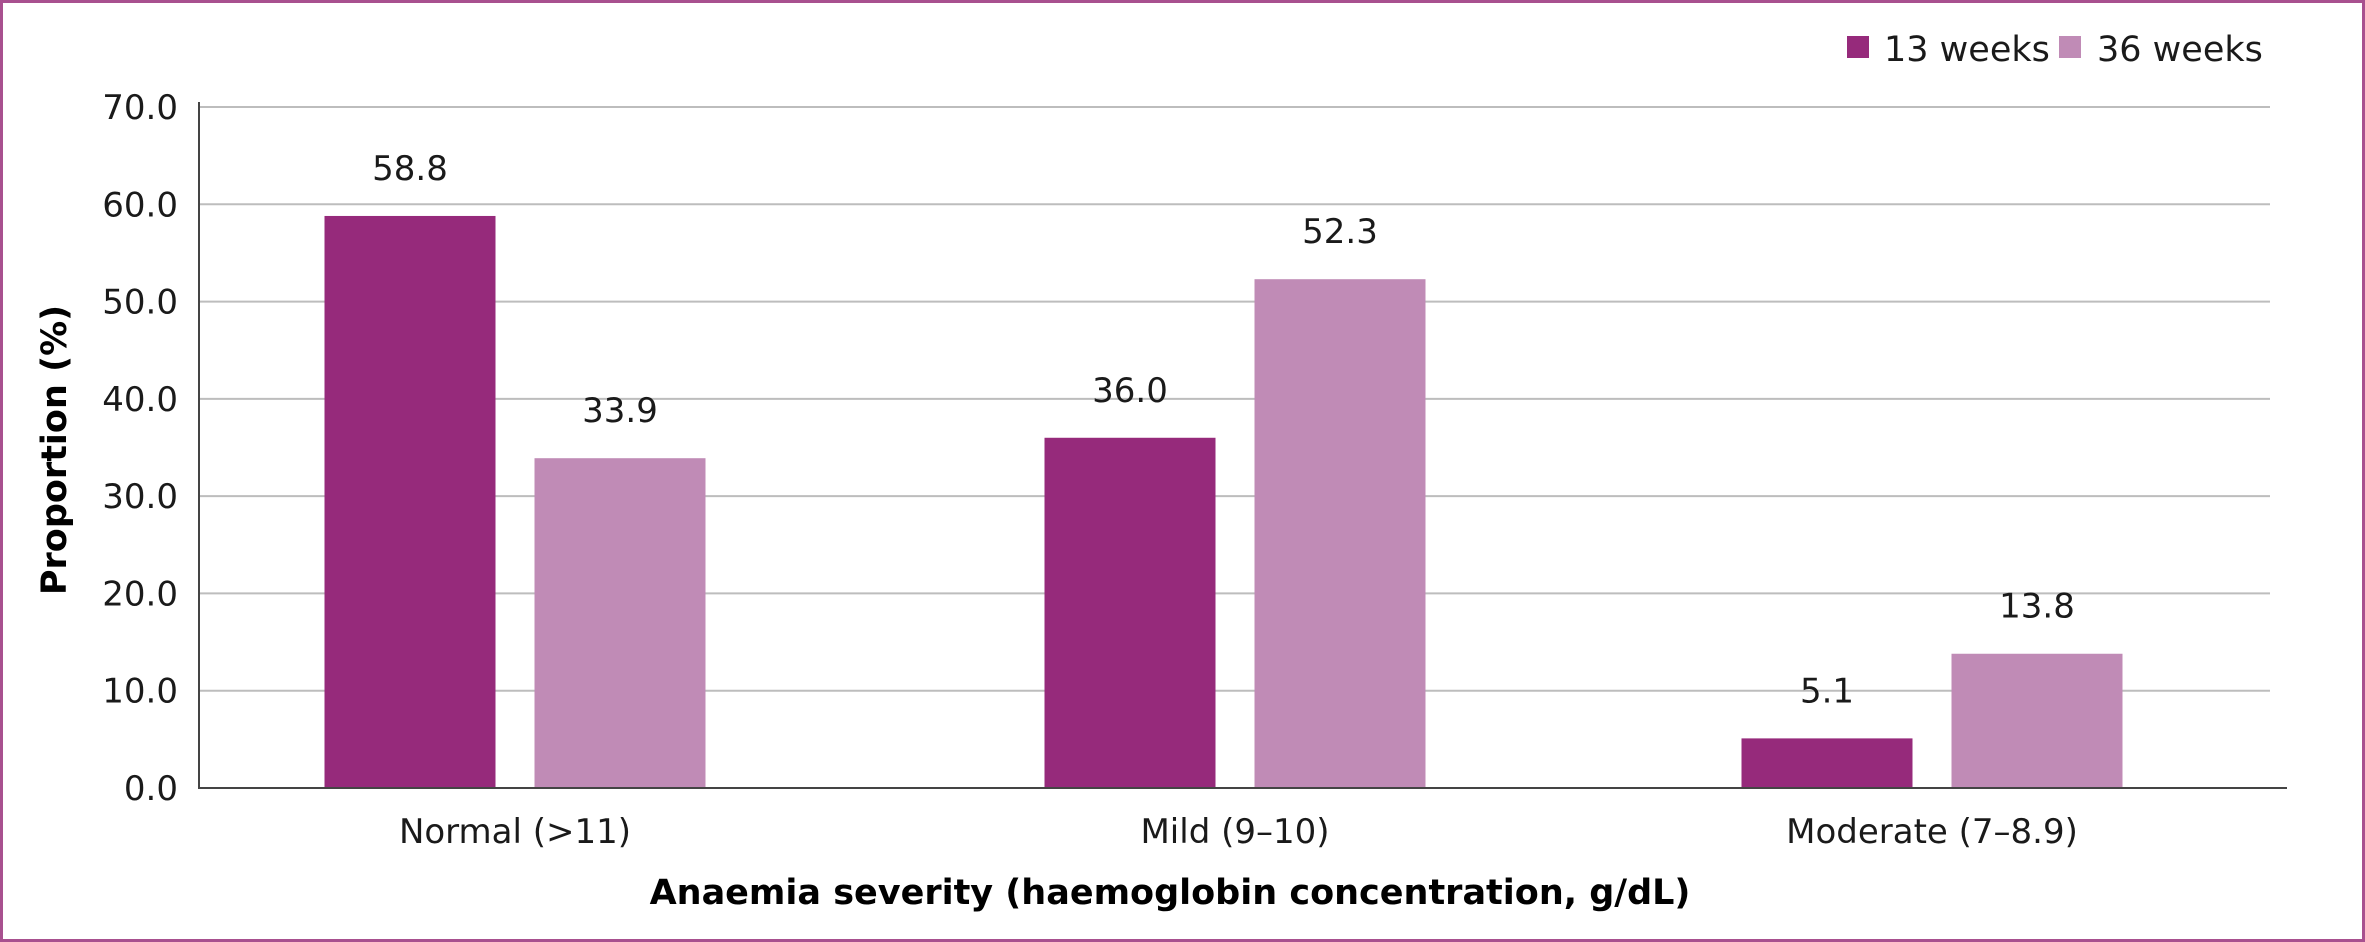 This screenshot has height=942, width=2365. I want to click on y-tick-label: 20.0, so click(140, 594).